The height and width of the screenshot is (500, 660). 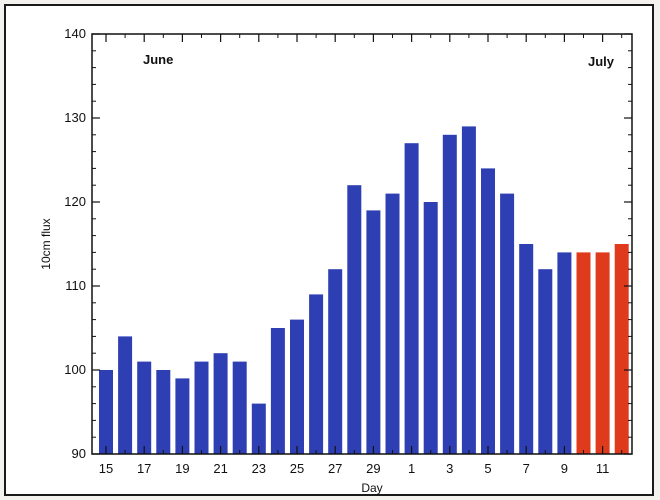 I want to click on x-tick-label: 19, so click(x=182, y=468).